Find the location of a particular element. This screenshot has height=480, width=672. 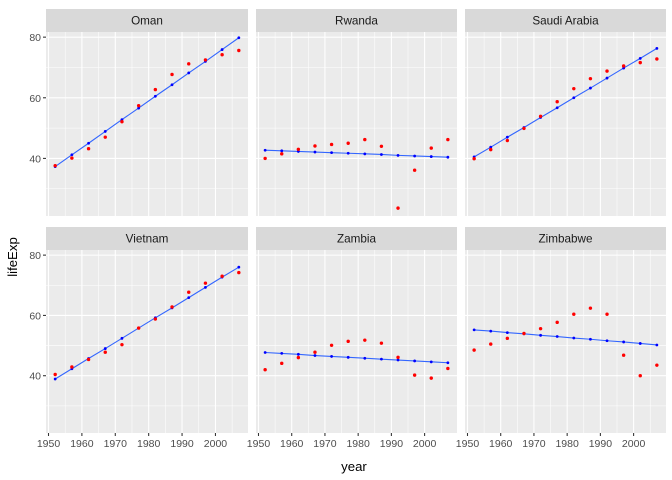

panel-background-vietnam is located at coordinates (147, 341).